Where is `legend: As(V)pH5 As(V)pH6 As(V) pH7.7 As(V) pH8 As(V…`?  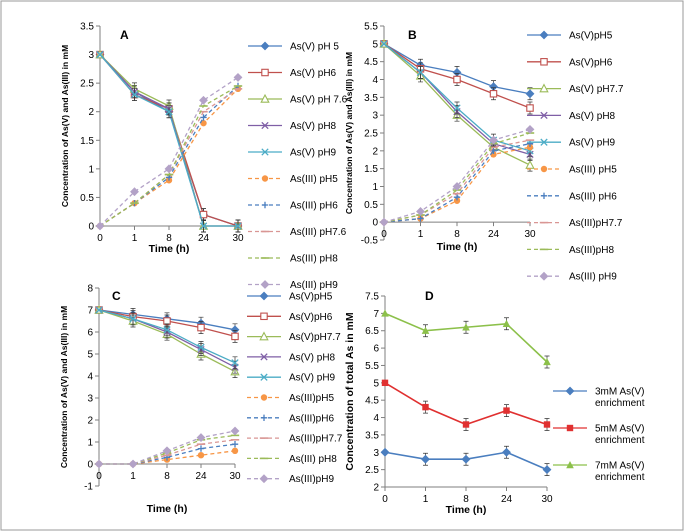
legend: As(V)pH5 As(V)pH6 As(V) pH7.7 As(V) pH8 As(V… is located at coordinates (575, 157).